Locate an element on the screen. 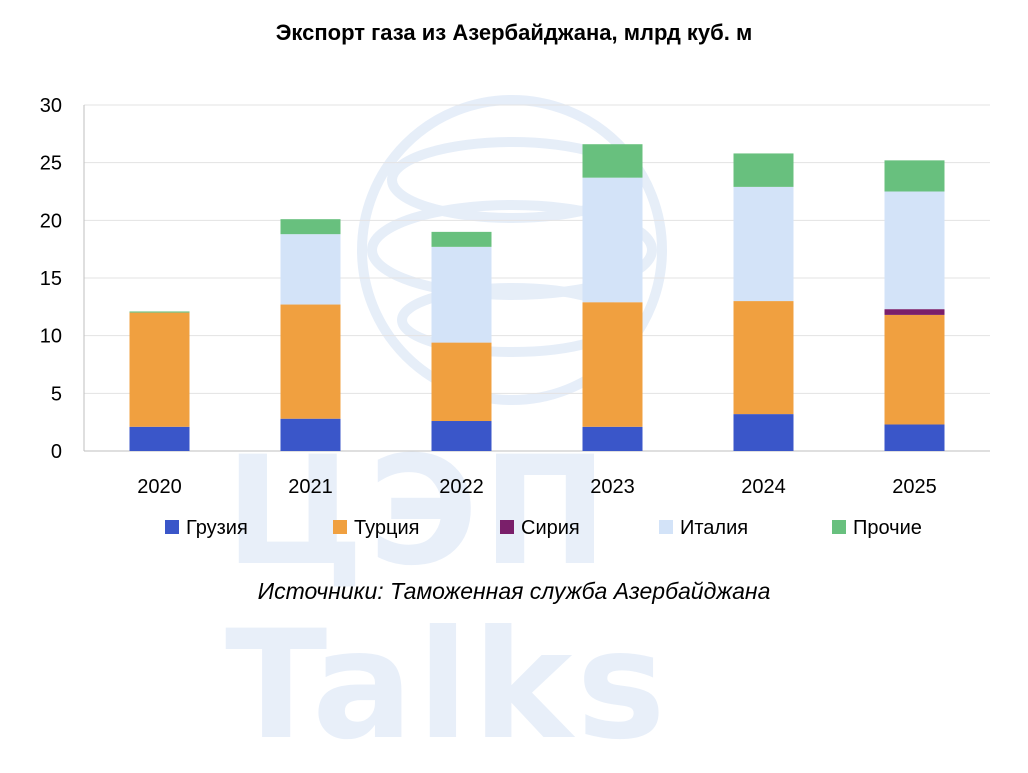 This screenshot has height=773, width=1028. y-tick-label: 5 is located at coordinates (56, 394).